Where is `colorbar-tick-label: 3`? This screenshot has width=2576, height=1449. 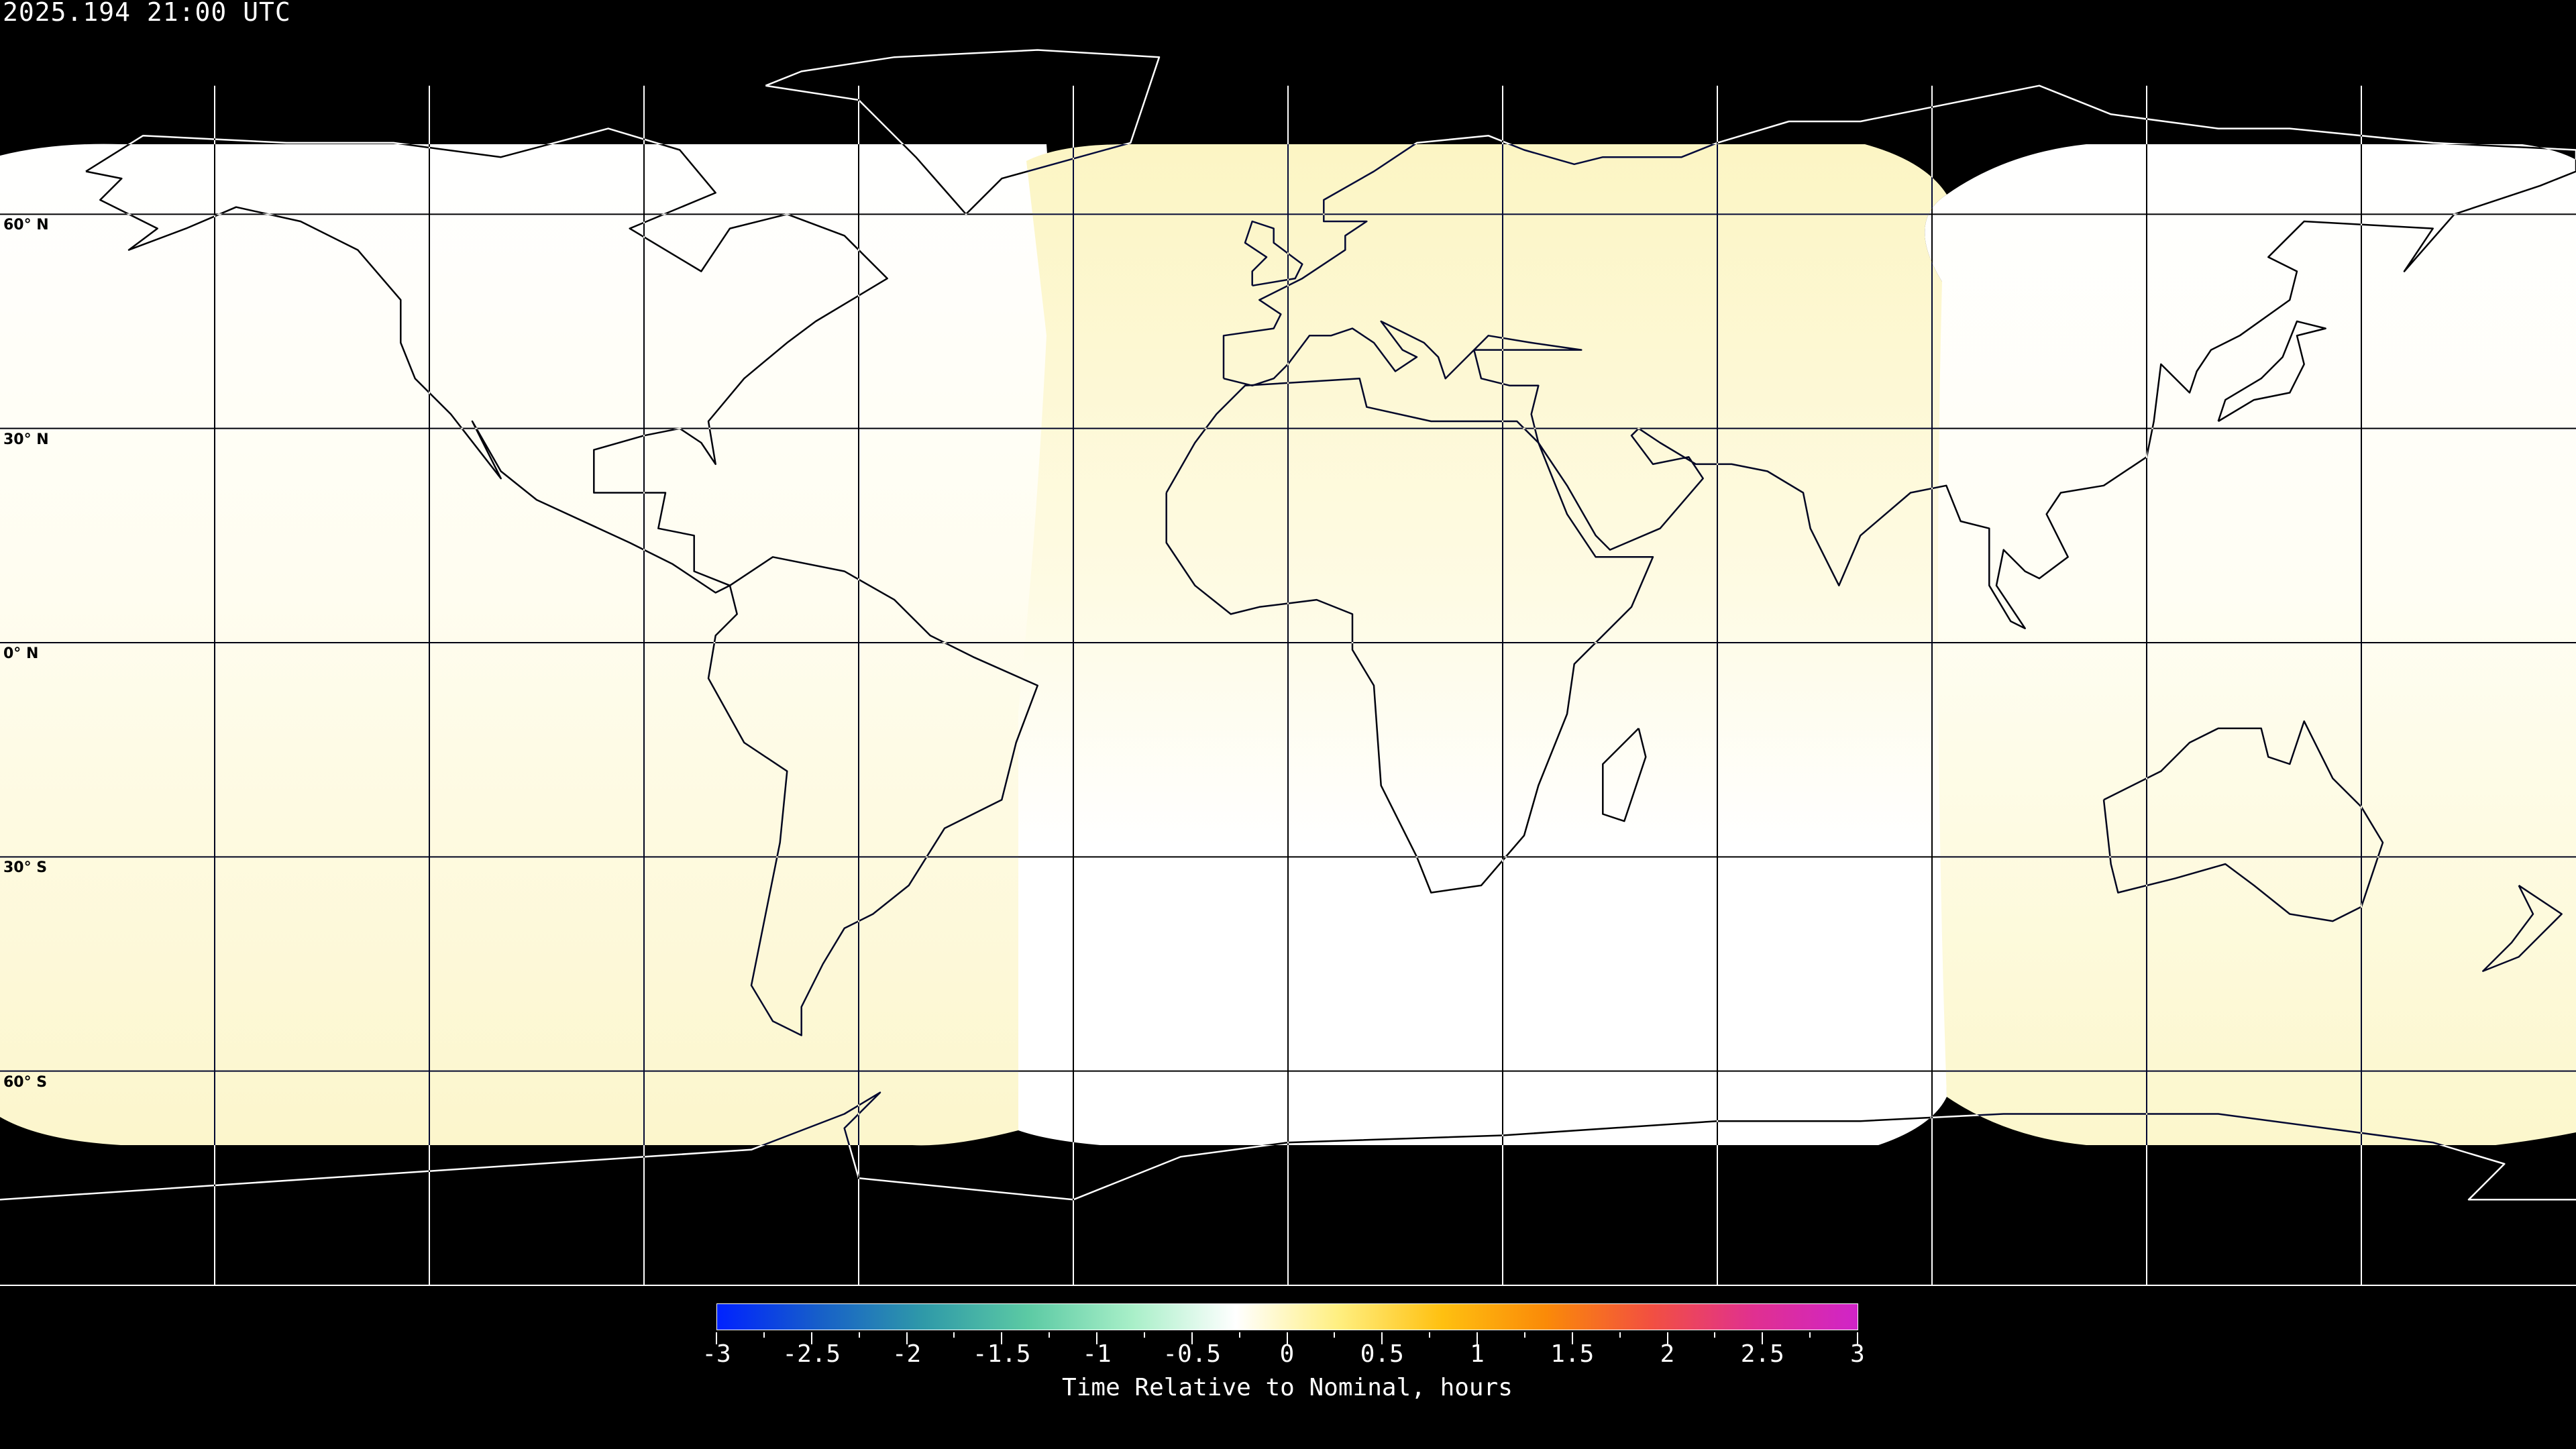
colorbar-tick-label: 3 is located at coordinates (1857, 1354).